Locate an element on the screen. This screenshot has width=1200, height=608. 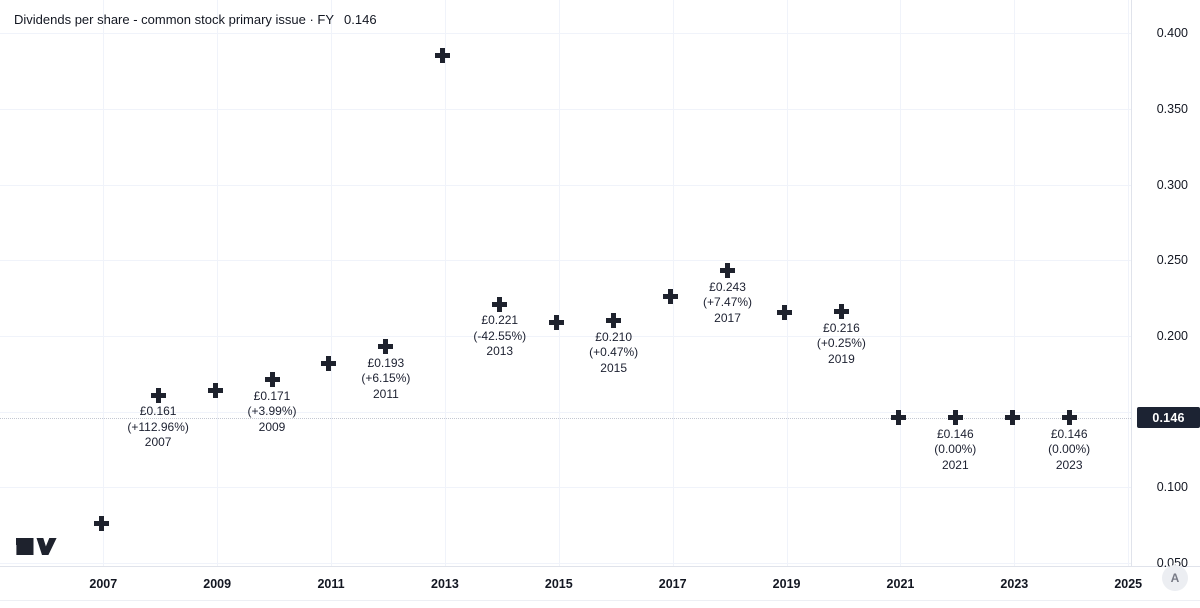
data-point-label: £0.216 (+0.25%) 2019 is located at coordinates (841, 344).